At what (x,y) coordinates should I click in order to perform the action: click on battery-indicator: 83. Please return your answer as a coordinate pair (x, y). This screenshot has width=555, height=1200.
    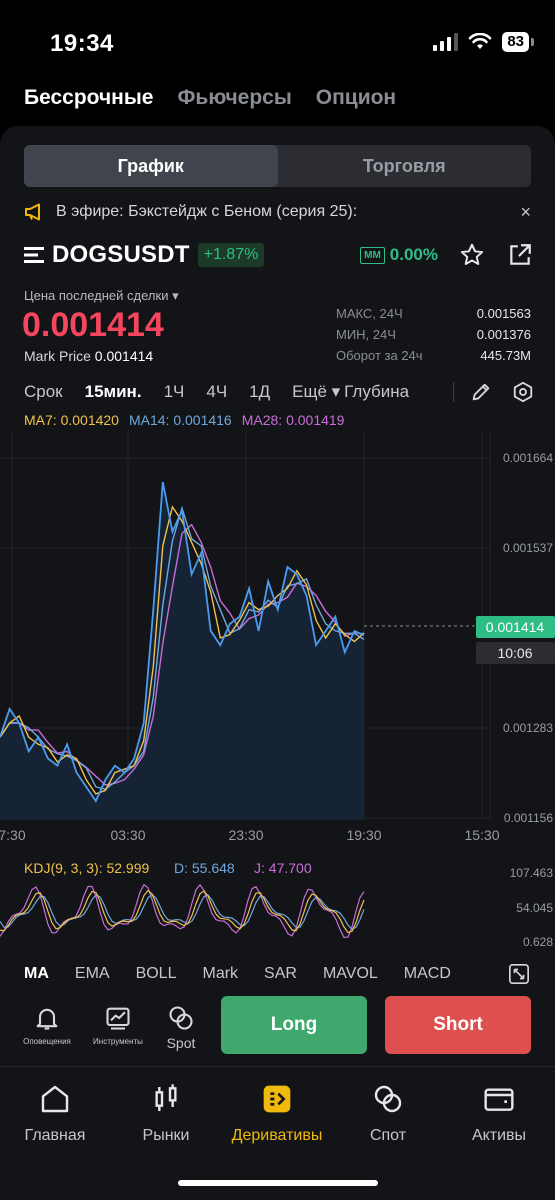
    Looking at the image, I should click on (518, 42).